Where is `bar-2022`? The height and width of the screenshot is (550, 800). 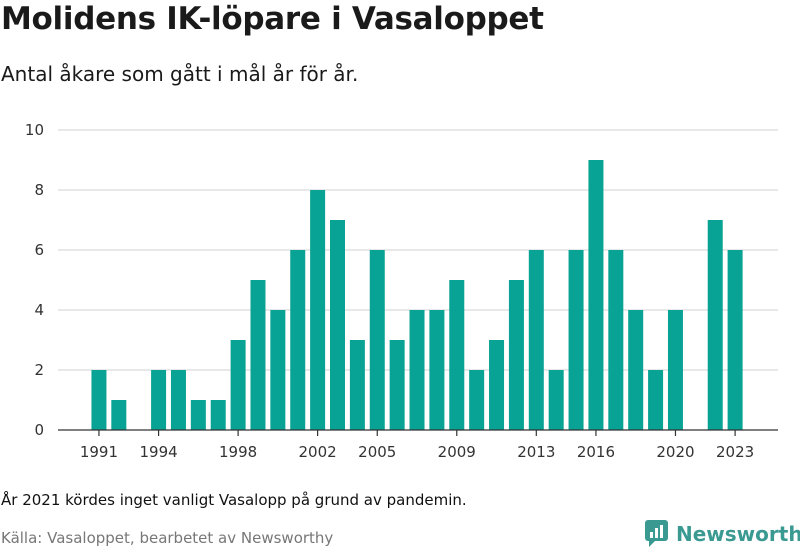
bar-2022 is located at coordinates (715, 325).